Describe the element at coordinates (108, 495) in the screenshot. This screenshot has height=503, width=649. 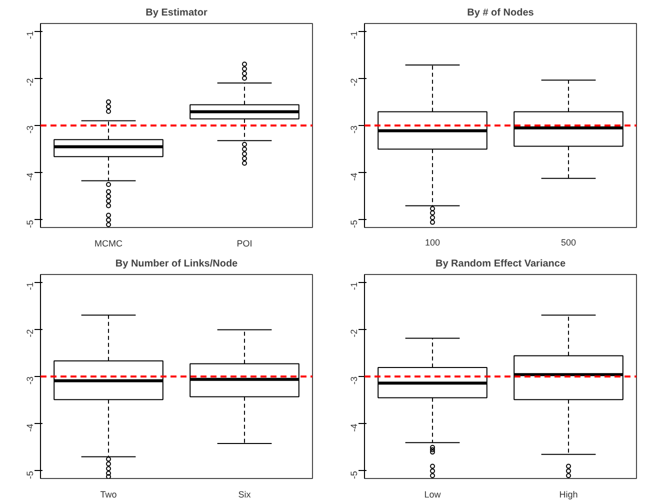
I see `x-tick-label: Two` at that location.